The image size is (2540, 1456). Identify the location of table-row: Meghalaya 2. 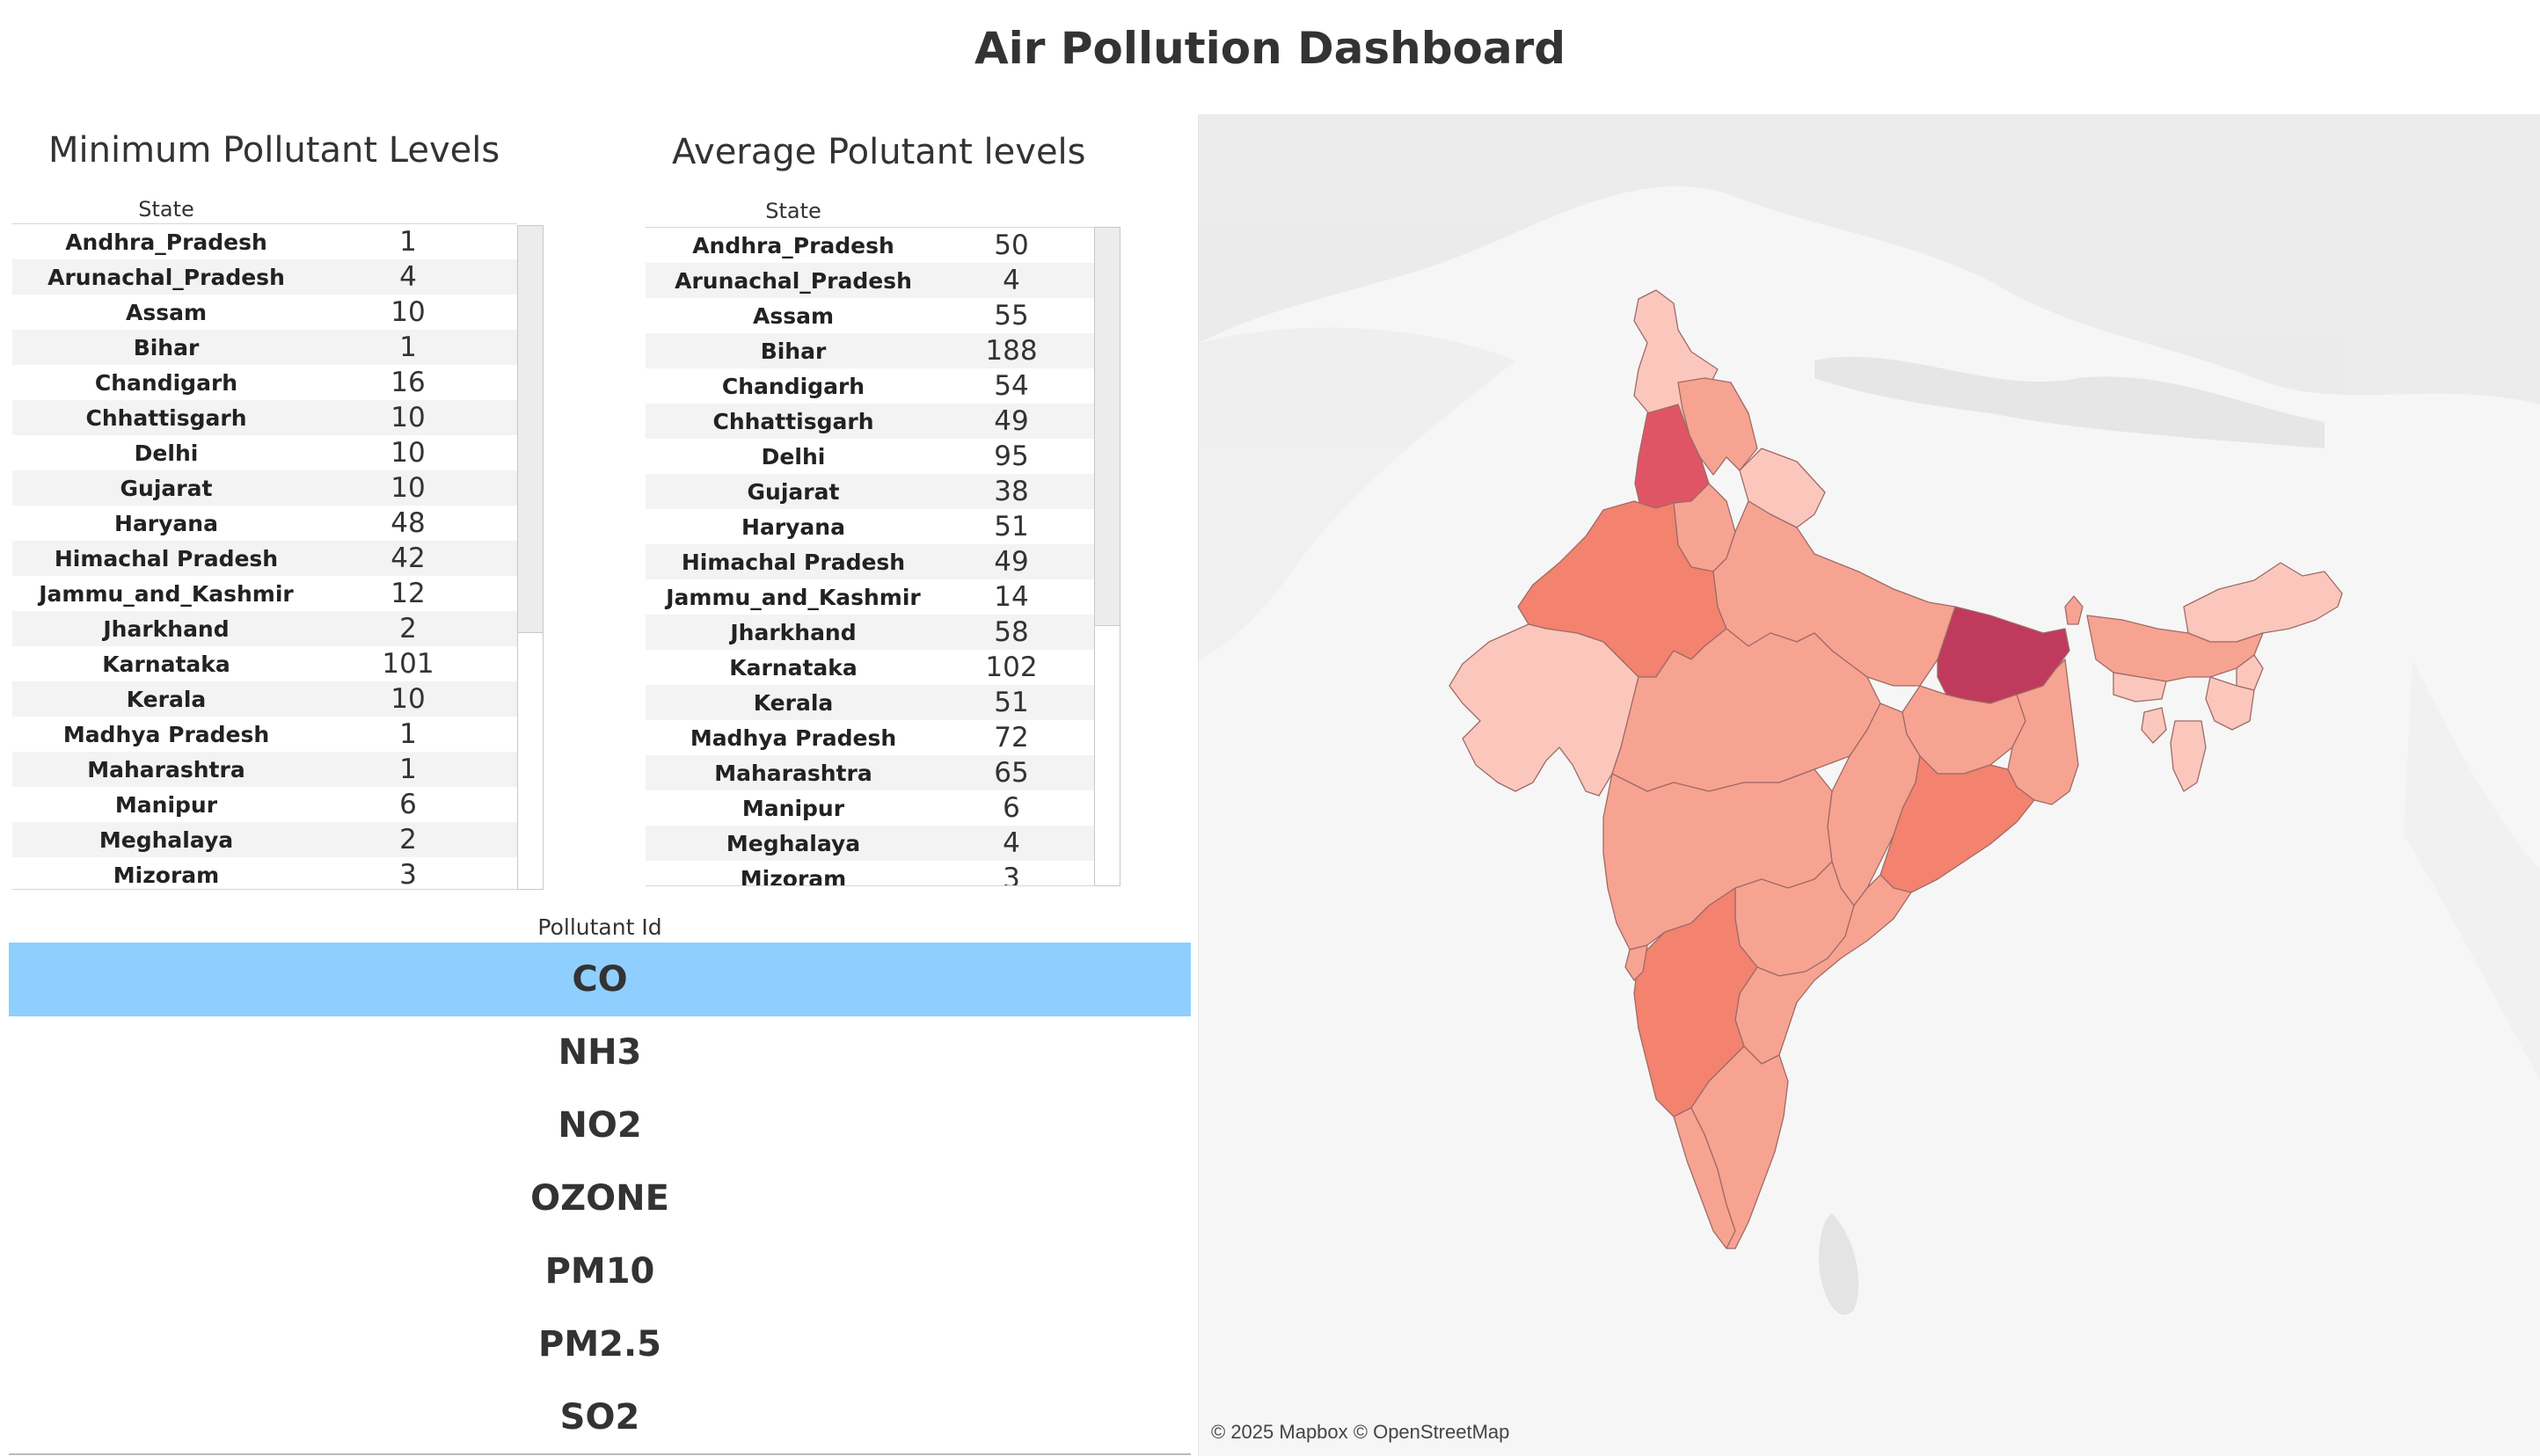
(264, 839).